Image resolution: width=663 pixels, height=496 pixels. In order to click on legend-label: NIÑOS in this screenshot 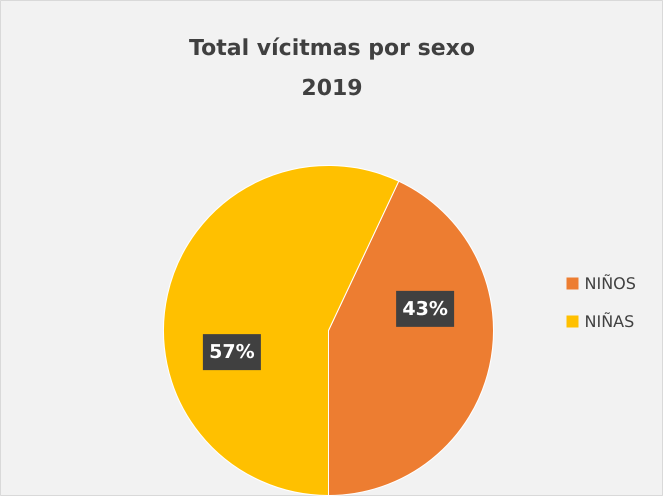, I will do `click(610, 283)`.